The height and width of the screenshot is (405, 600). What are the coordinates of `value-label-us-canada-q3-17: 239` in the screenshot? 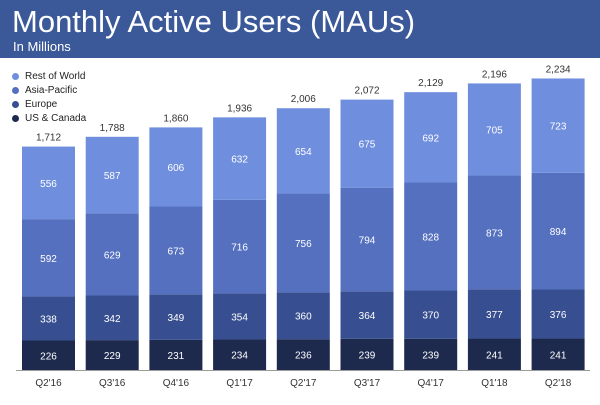 It's located at (367, 355).